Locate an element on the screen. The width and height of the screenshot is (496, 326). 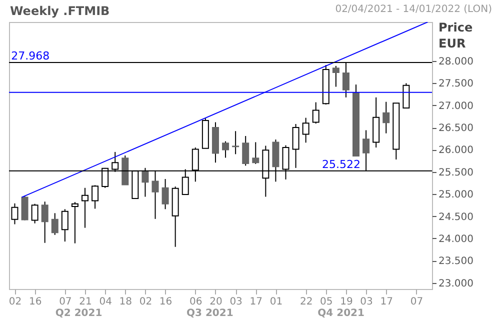
text: Q3 2021 is located at coordinates (210, 313).